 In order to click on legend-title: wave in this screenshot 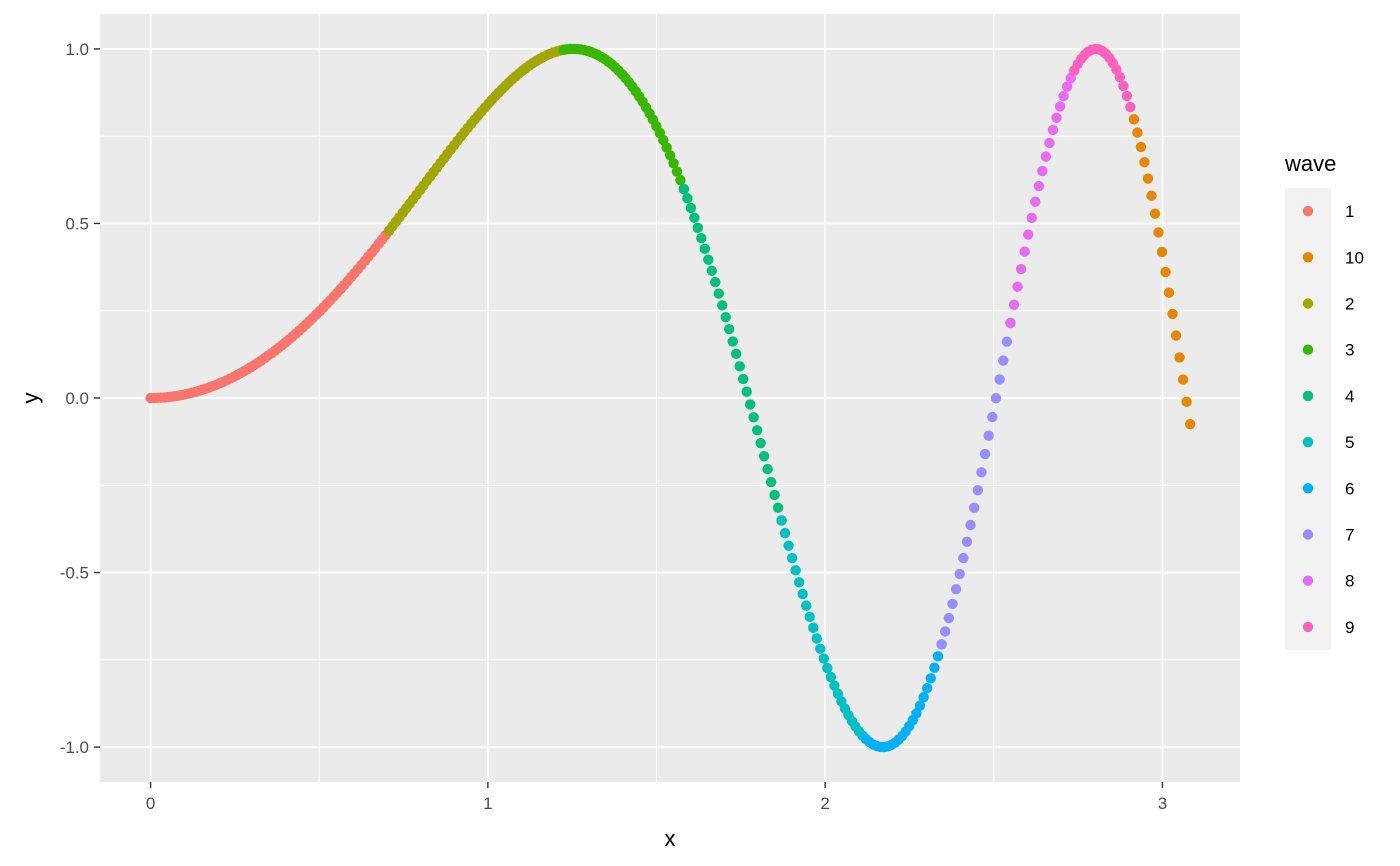, I will do `click(1310, 163)`.